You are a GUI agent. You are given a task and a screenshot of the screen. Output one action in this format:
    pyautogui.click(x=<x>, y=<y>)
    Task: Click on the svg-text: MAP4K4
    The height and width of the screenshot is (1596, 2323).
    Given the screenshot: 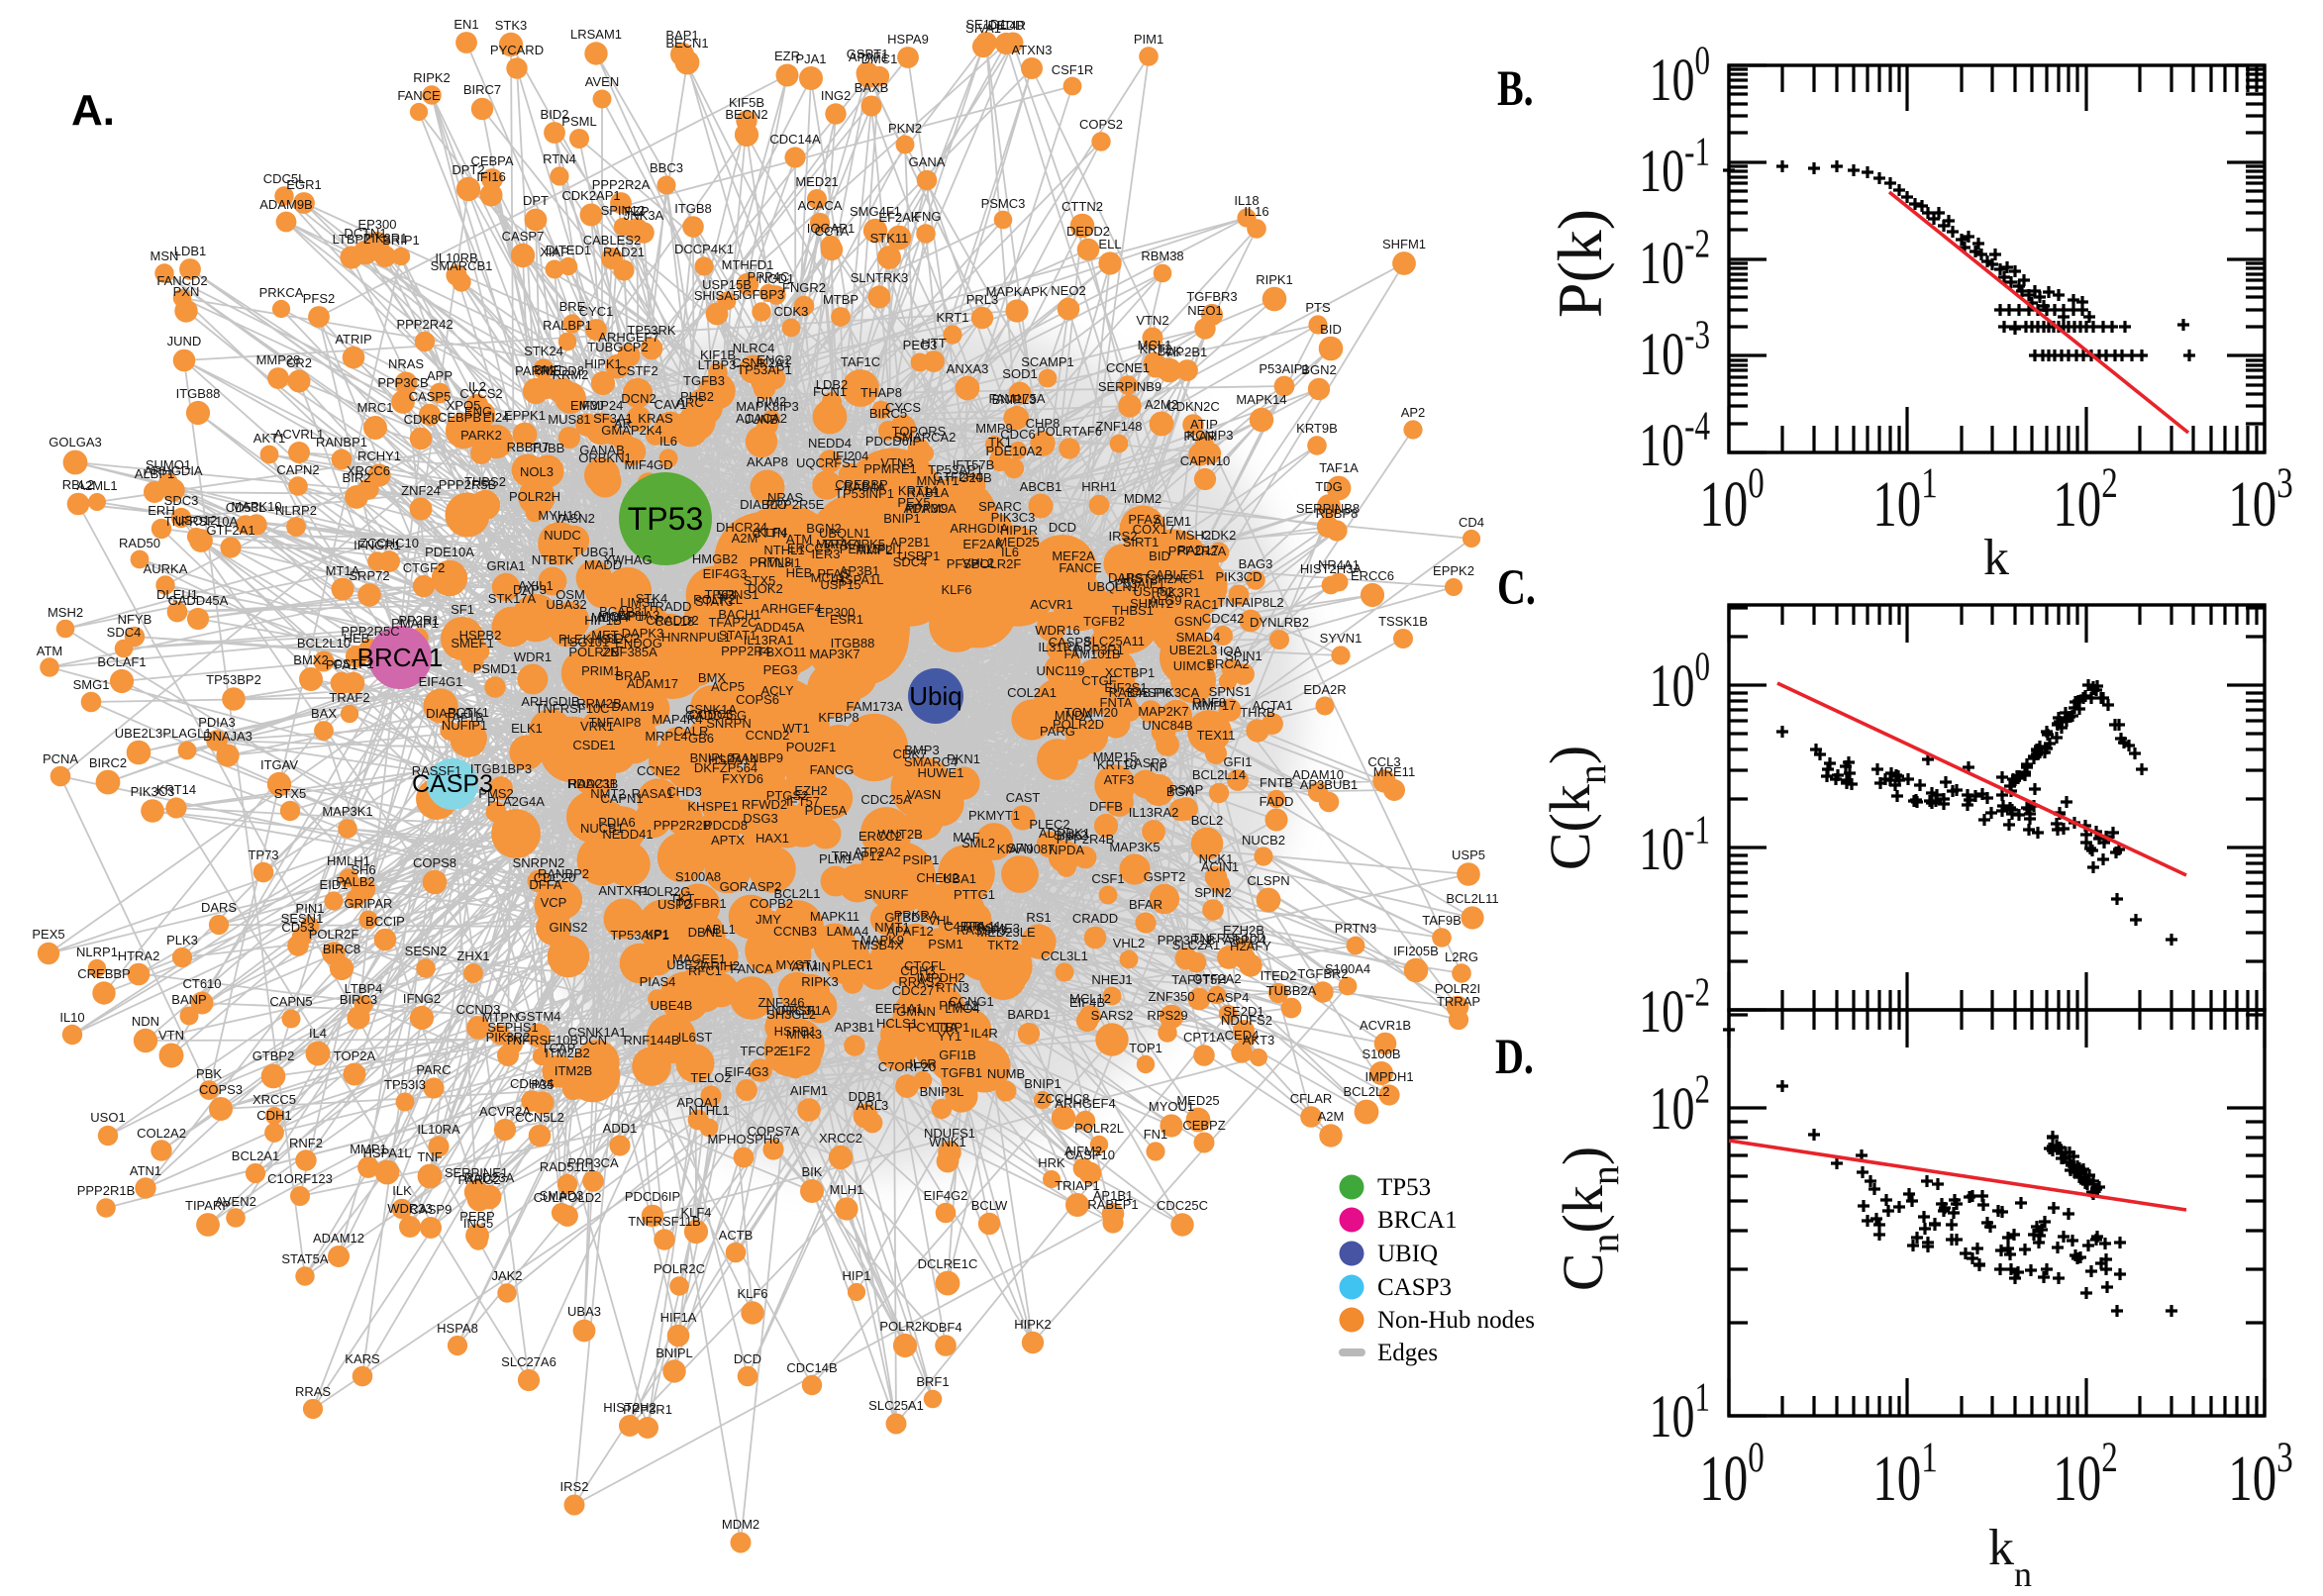 What is the action you would take?
    pyautogui.click(x=677, y=719)
    